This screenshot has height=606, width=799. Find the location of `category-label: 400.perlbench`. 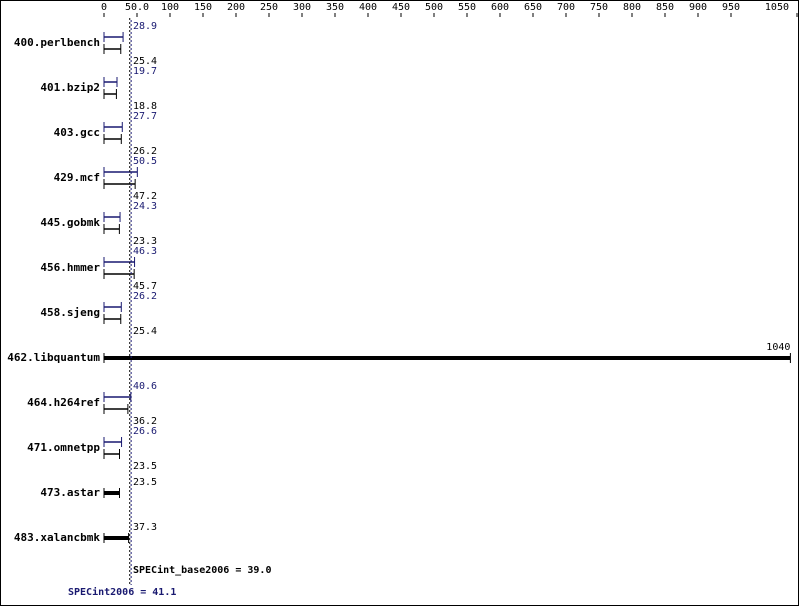

category-label: 400.perlbench is located at coordinates (57, 42).